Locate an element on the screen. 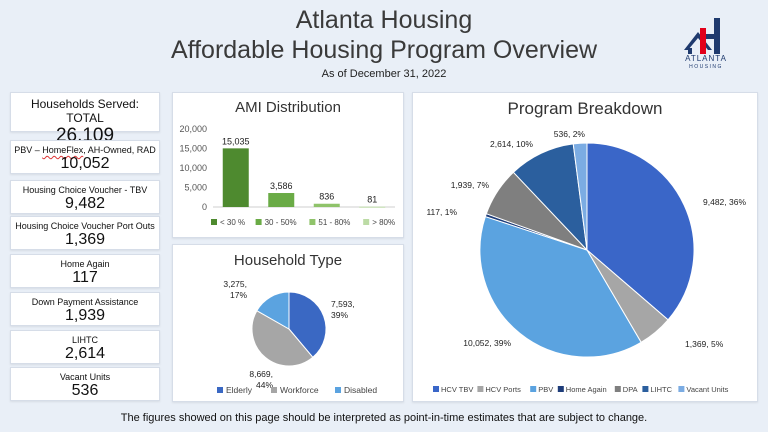 The height and width of the screenshot is (432, 768). pie-data-label: 8,669, is located at coordinates (261, 374).